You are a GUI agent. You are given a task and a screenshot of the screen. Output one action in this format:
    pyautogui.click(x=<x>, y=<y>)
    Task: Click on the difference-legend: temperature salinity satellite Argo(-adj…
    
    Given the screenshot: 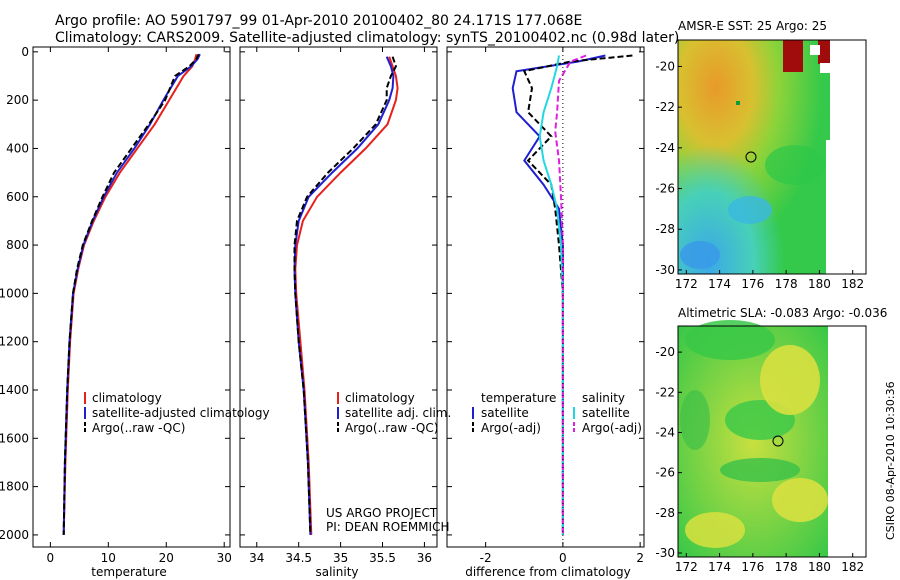 What is the action you would take?
    pyautogui.click(x=557, y=413)
    